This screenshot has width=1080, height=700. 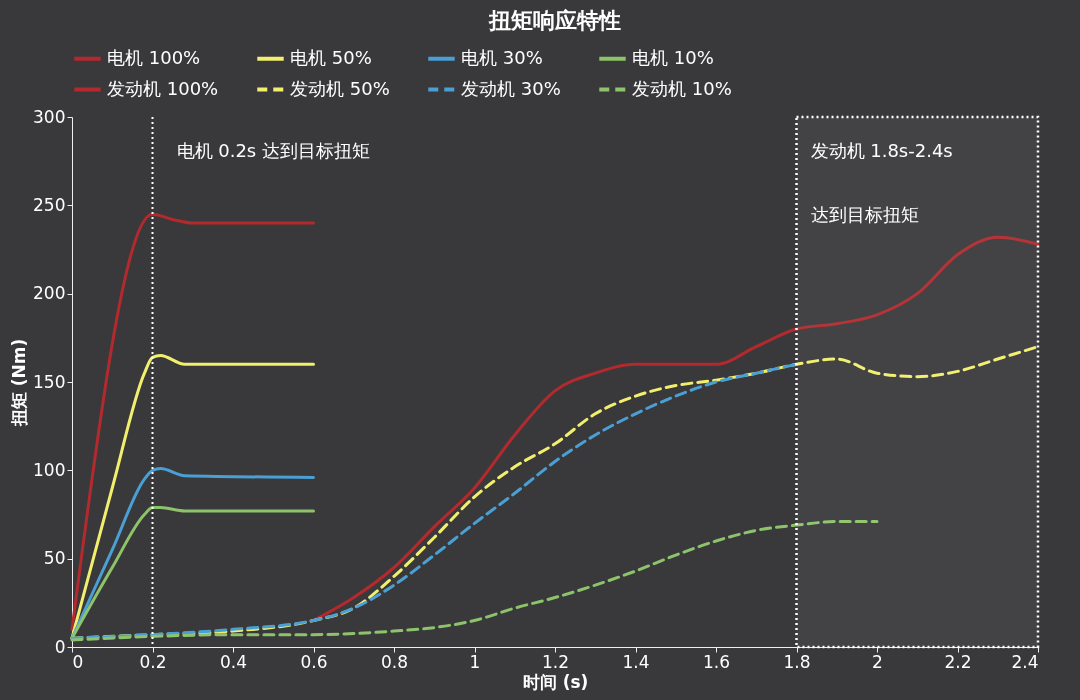 I want to click on x-tick-label: 0.2, so click(x=153, y=661).